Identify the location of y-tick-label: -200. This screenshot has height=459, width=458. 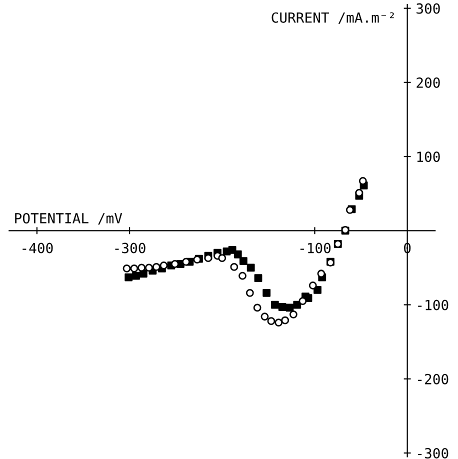
(433, 379).